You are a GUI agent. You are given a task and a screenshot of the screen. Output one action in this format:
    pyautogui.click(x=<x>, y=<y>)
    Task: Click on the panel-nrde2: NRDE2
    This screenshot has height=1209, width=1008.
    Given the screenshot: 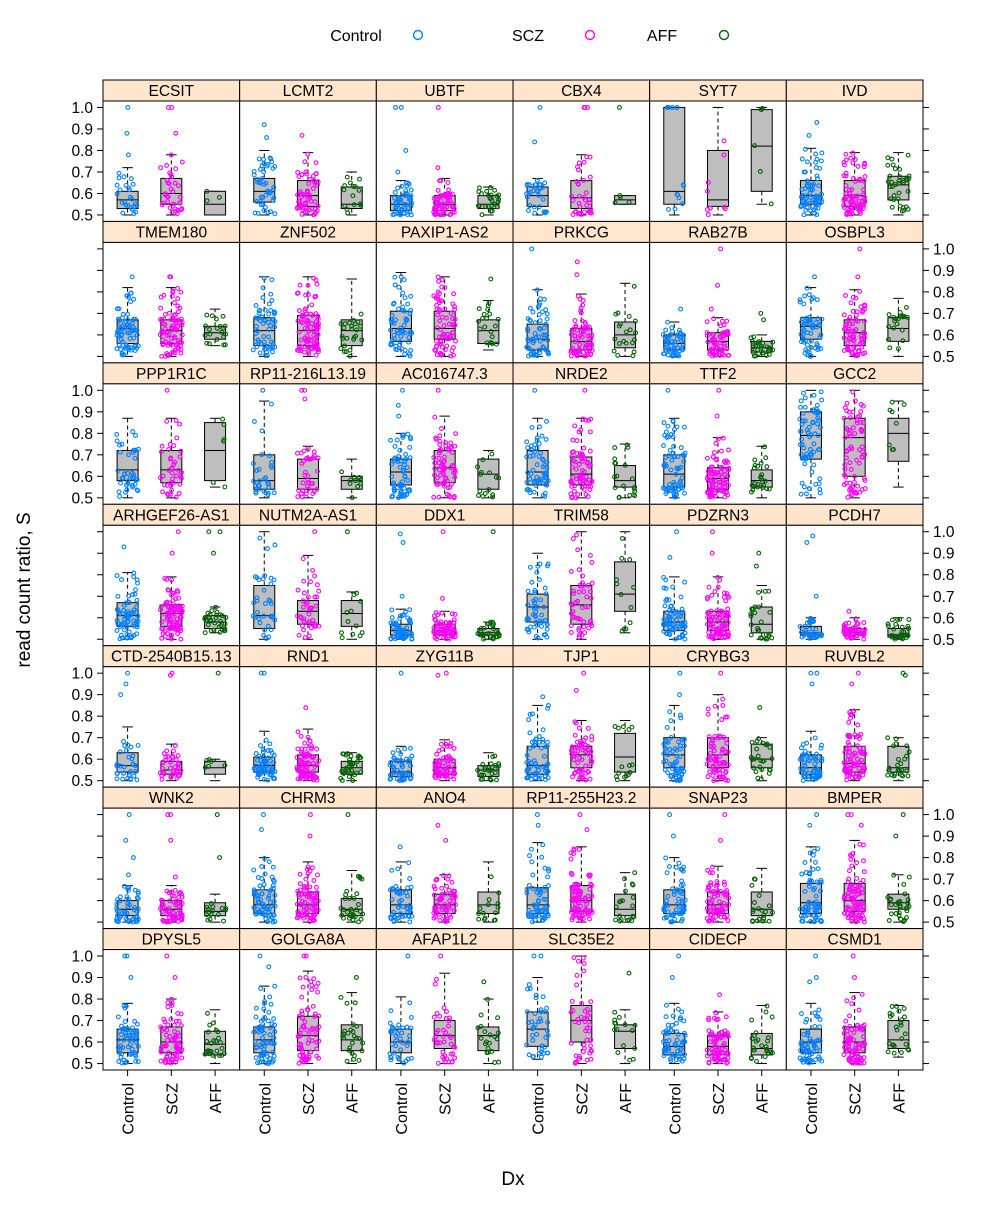 What is the action you would take?
    pyautogui.click(x=581, y=433)
    